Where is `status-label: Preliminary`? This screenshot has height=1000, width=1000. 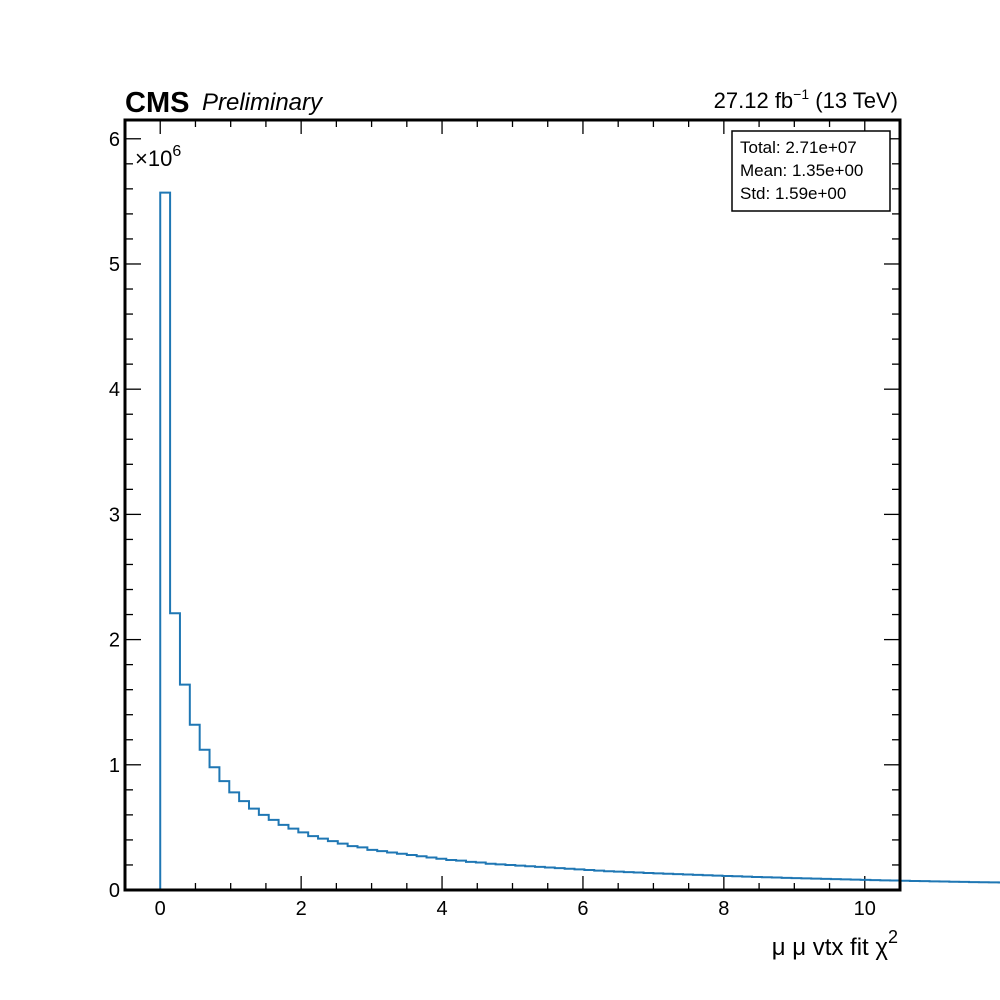 status-label: Preliminary is located at coordinates (263, 102).